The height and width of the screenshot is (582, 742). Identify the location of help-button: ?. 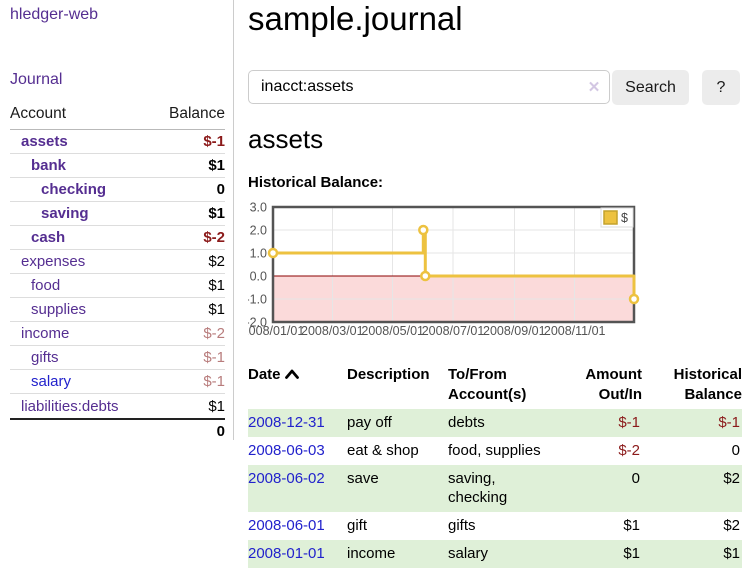
(721, 87).